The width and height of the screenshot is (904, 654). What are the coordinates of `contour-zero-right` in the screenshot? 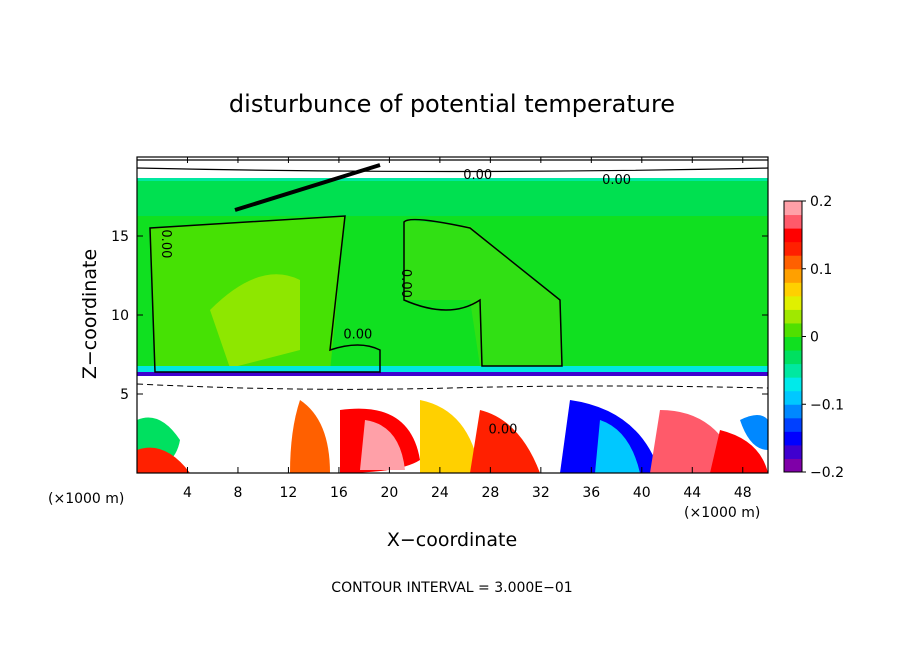 It's located at (483, 292).